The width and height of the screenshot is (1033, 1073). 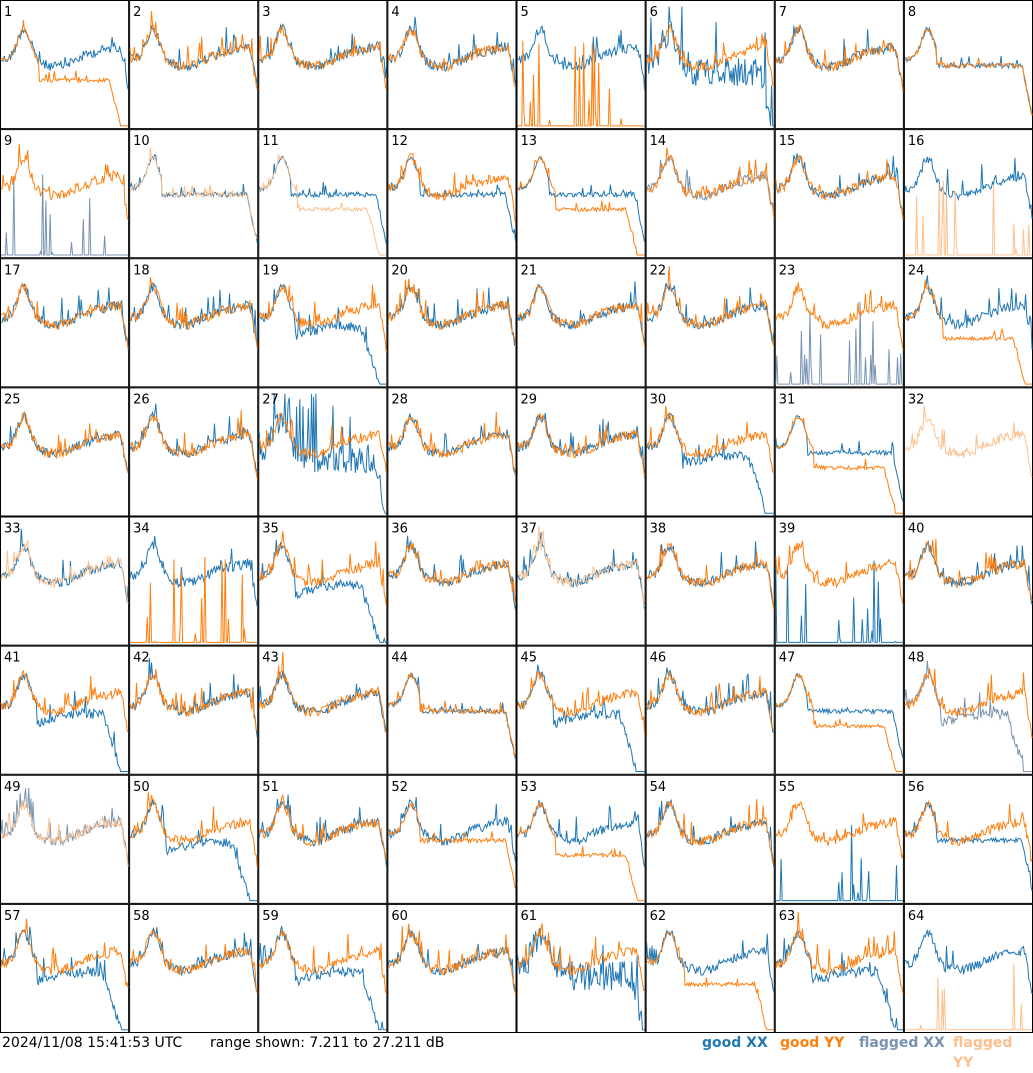 I want to click on panel-label: 8, so click(x=912, y=12).